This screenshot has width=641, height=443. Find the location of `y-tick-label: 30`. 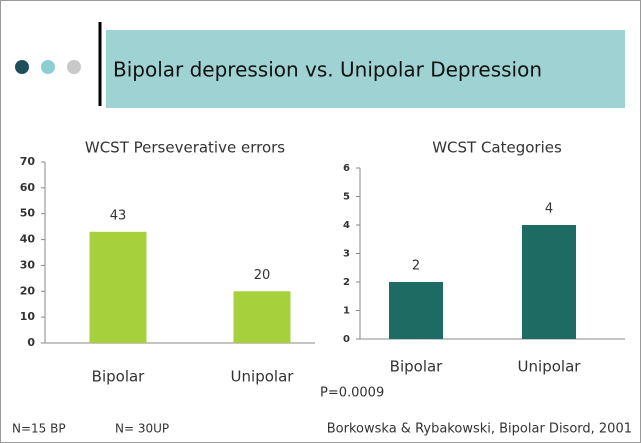

y-tick-label: 30 is located at coordinates (28, 264).